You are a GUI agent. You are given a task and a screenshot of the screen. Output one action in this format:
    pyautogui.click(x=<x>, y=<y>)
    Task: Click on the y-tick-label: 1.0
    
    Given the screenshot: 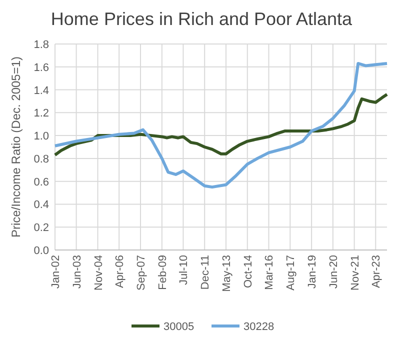 What is the action you would take?
    pyautogui.click(x=41, y=136)
    